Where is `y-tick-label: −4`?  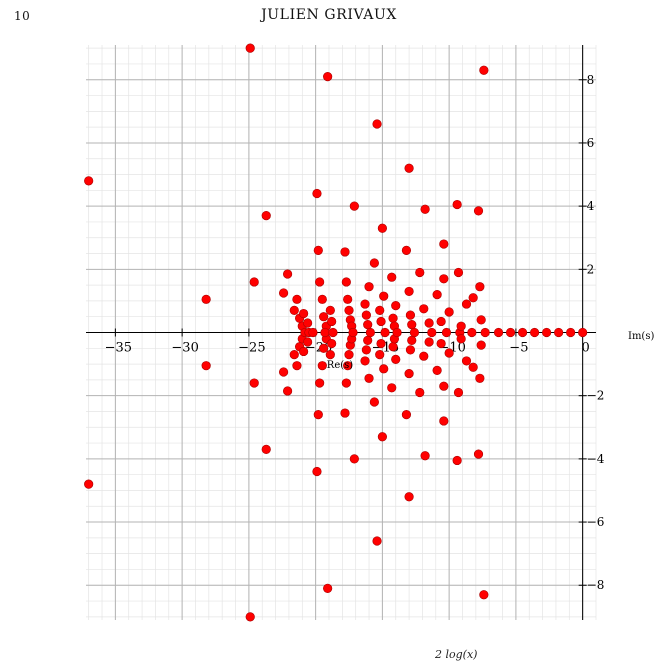 y-tick-label: −4 is located at coordinates (596, 459).